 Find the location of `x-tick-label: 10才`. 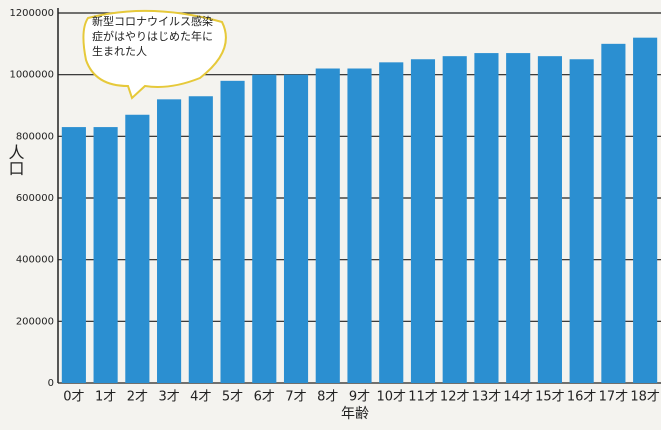

x-tick-label: 10才 is located at coordinates (391, 397).